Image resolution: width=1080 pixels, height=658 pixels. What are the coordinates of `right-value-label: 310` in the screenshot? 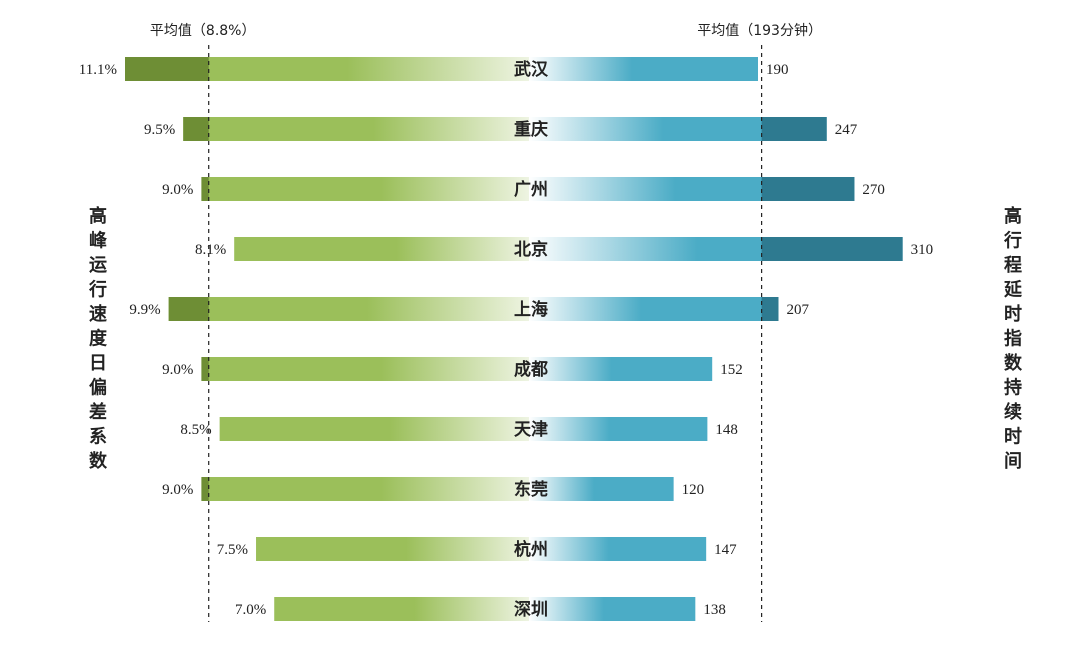 It's located at (922, 250).